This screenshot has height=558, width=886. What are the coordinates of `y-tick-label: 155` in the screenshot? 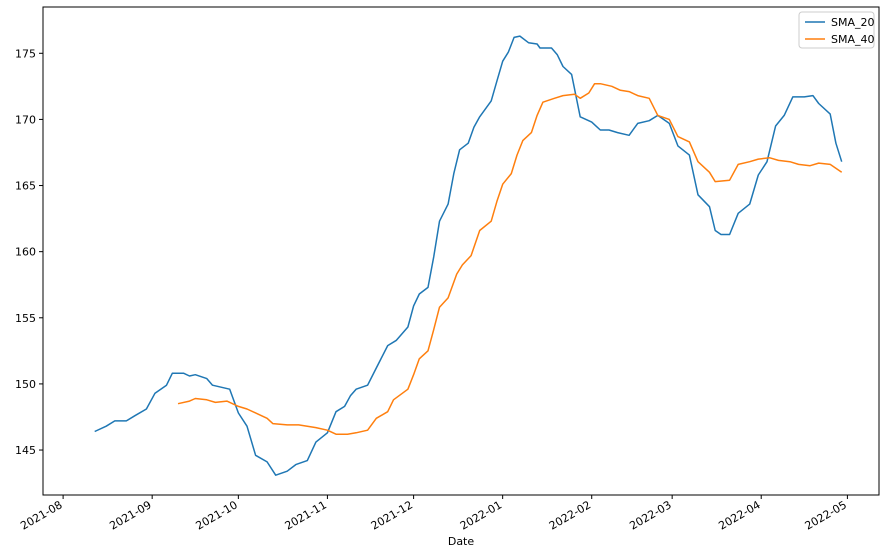 It's located at (25, 318).